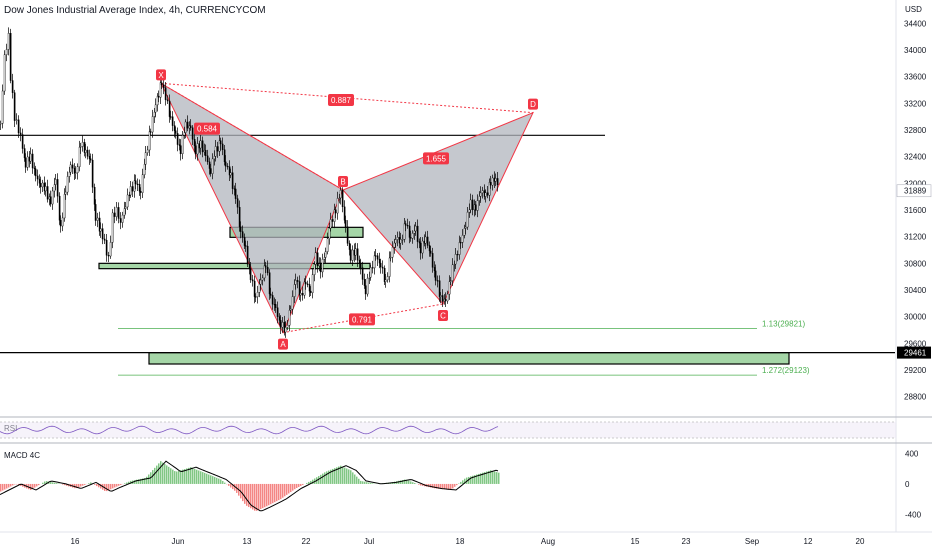 This screenshot has height=555, width=932. Describe the element at coordinates (548, 541) in the screenshot. I see `time-axis-label: Aug` at that location.